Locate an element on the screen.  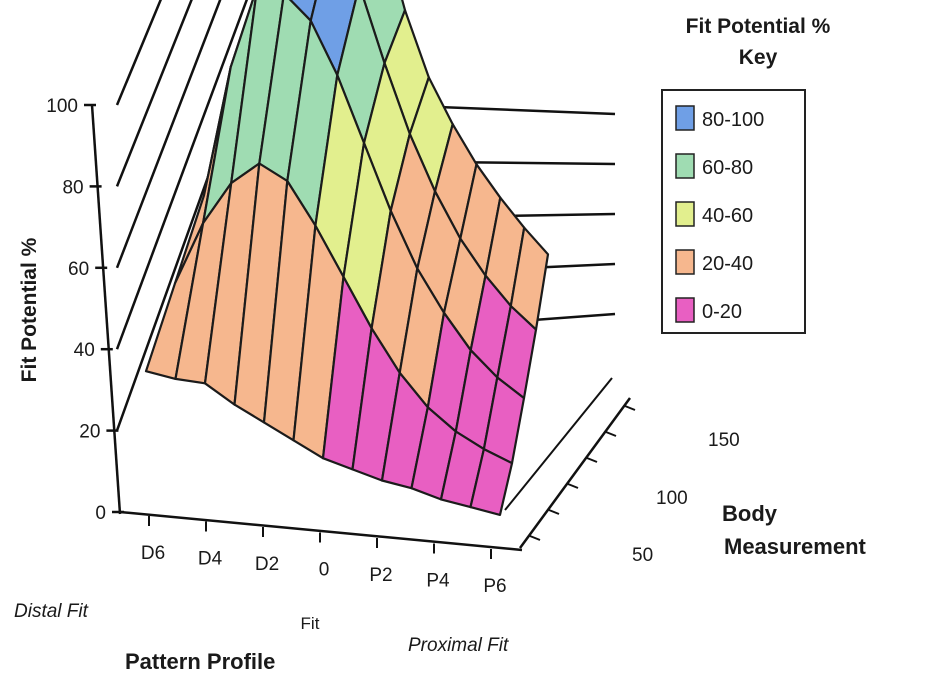
z-tick-label: 100 is located at coordinates (62, 106).